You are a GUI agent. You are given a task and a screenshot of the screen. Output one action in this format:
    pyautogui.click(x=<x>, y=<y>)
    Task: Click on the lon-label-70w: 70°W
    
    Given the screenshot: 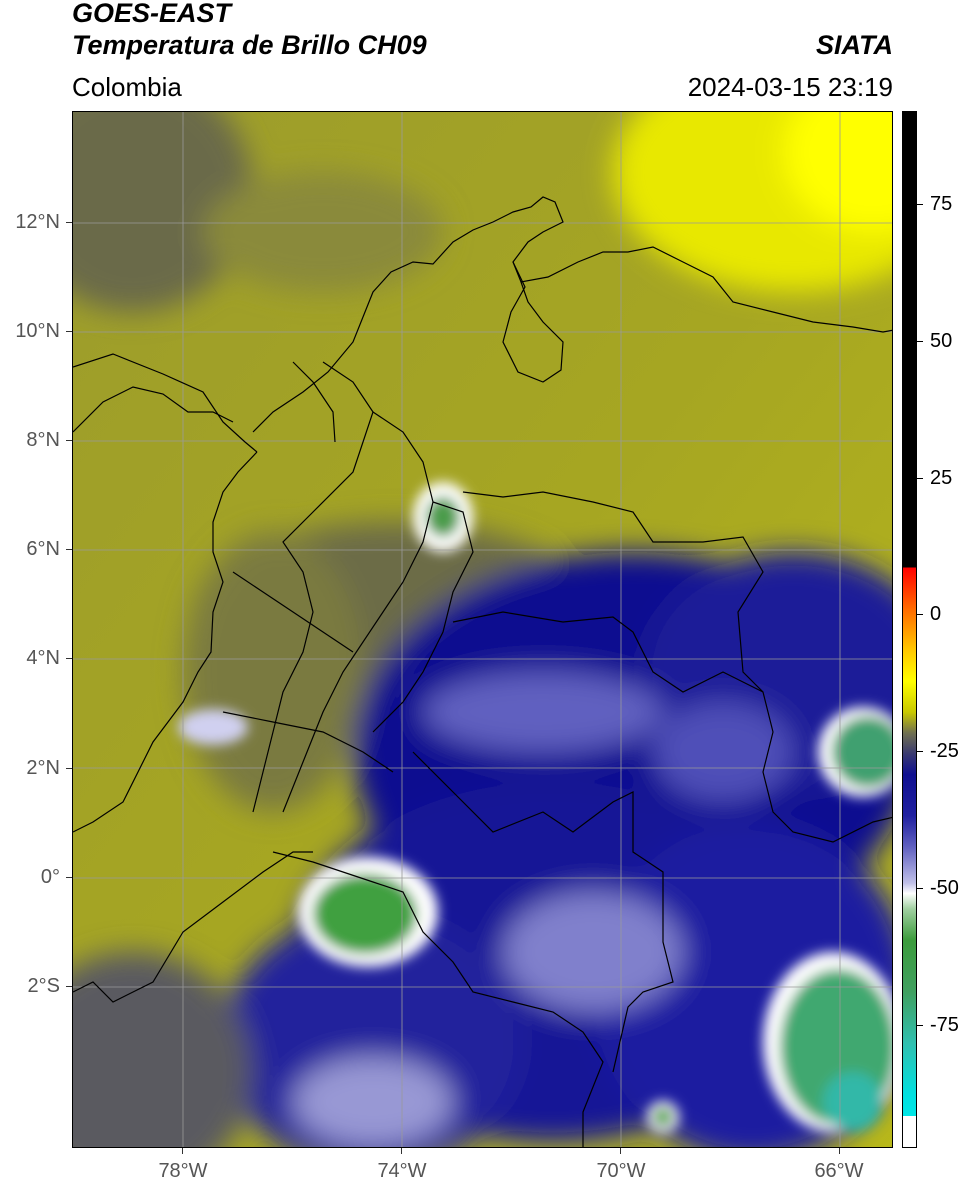 What is the action you would take?
    pyautogui.click(x=621, y=1171)
    